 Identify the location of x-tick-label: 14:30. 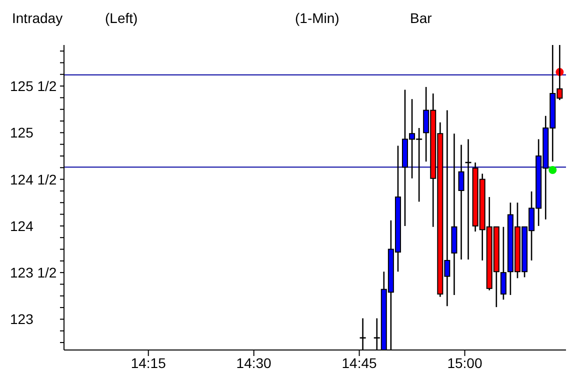
(254, 362).